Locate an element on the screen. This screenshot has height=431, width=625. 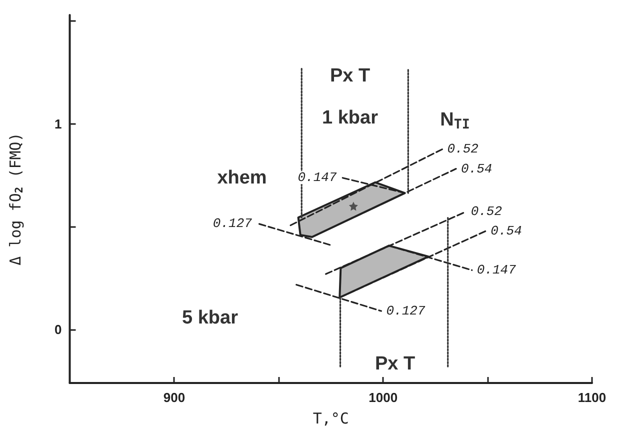
y-tick-label: 1 is located at coordinates (58, 124).